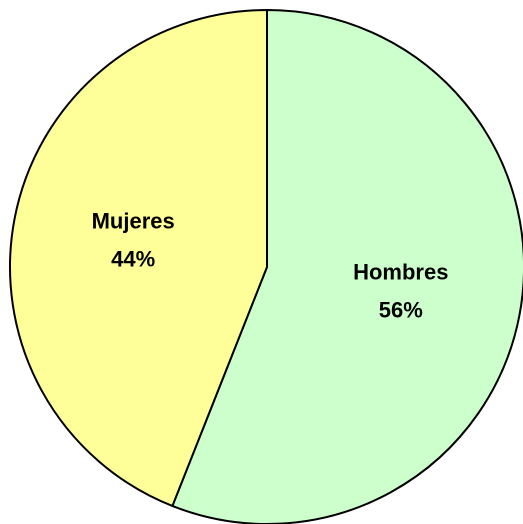 The width and height of the screenshot is (523, 524). What do you see at coordinates (133, 258) in the screenshot?
I see `slice-value-label: 44%` at bounding box center [133, 258].